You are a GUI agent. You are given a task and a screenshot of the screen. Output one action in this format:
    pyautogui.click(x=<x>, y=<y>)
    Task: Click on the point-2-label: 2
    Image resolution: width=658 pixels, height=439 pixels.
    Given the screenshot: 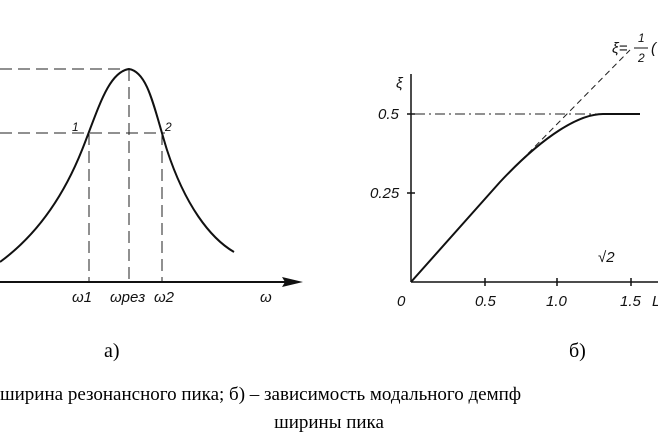 What is the action you would take?
    pyautogui.click(x=168, y=127)
    